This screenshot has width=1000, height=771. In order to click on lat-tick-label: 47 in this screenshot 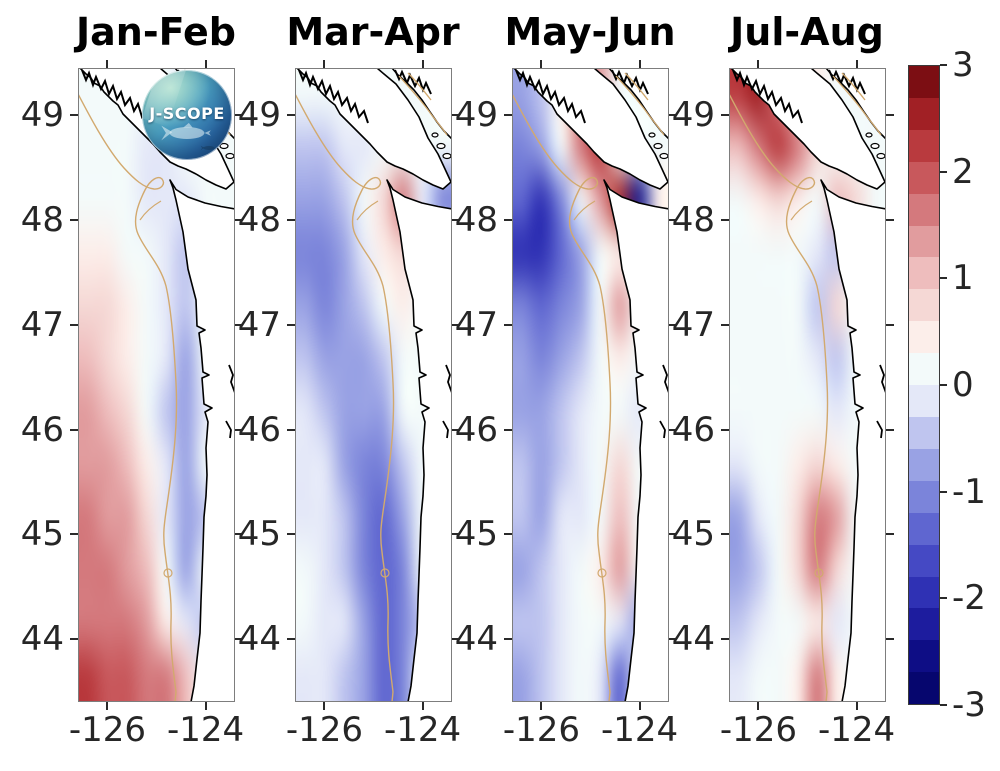, I will do `click(42, 324)`.